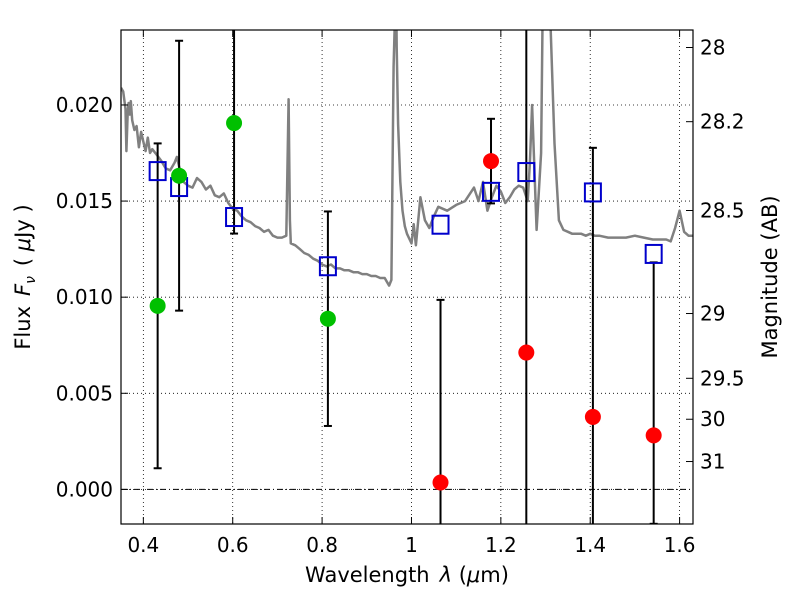 This screenshot has width=800, height=600. What do you see at coordinates (322, 545) in the screenshot?
I see `x-tick-label: 0.8` at bounding box center [322, 545].